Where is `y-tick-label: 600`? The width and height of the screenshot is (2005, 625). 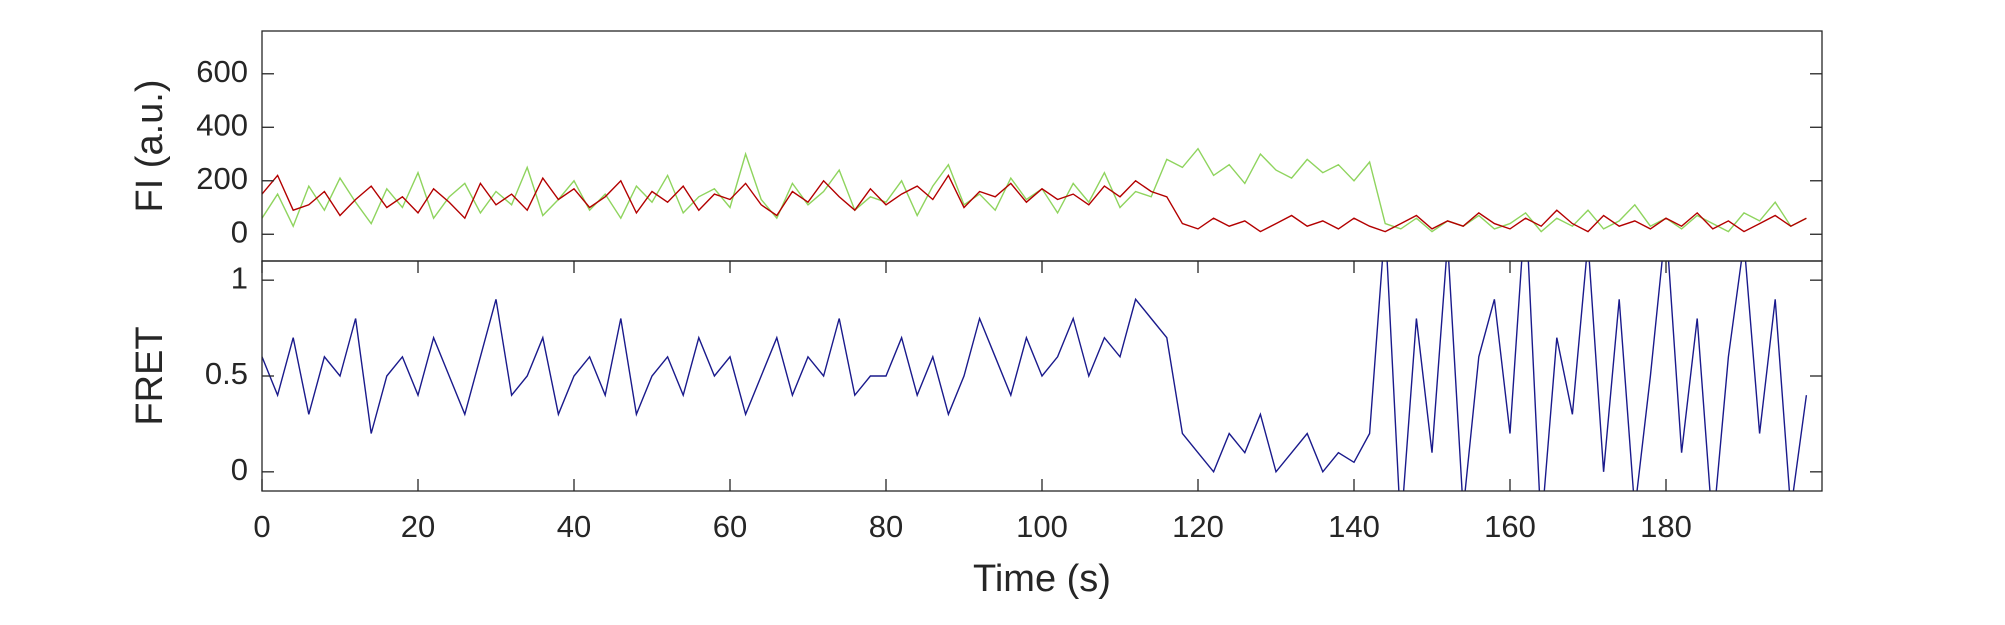
y-tick-label: 600 is located at coordinates (222, 71).